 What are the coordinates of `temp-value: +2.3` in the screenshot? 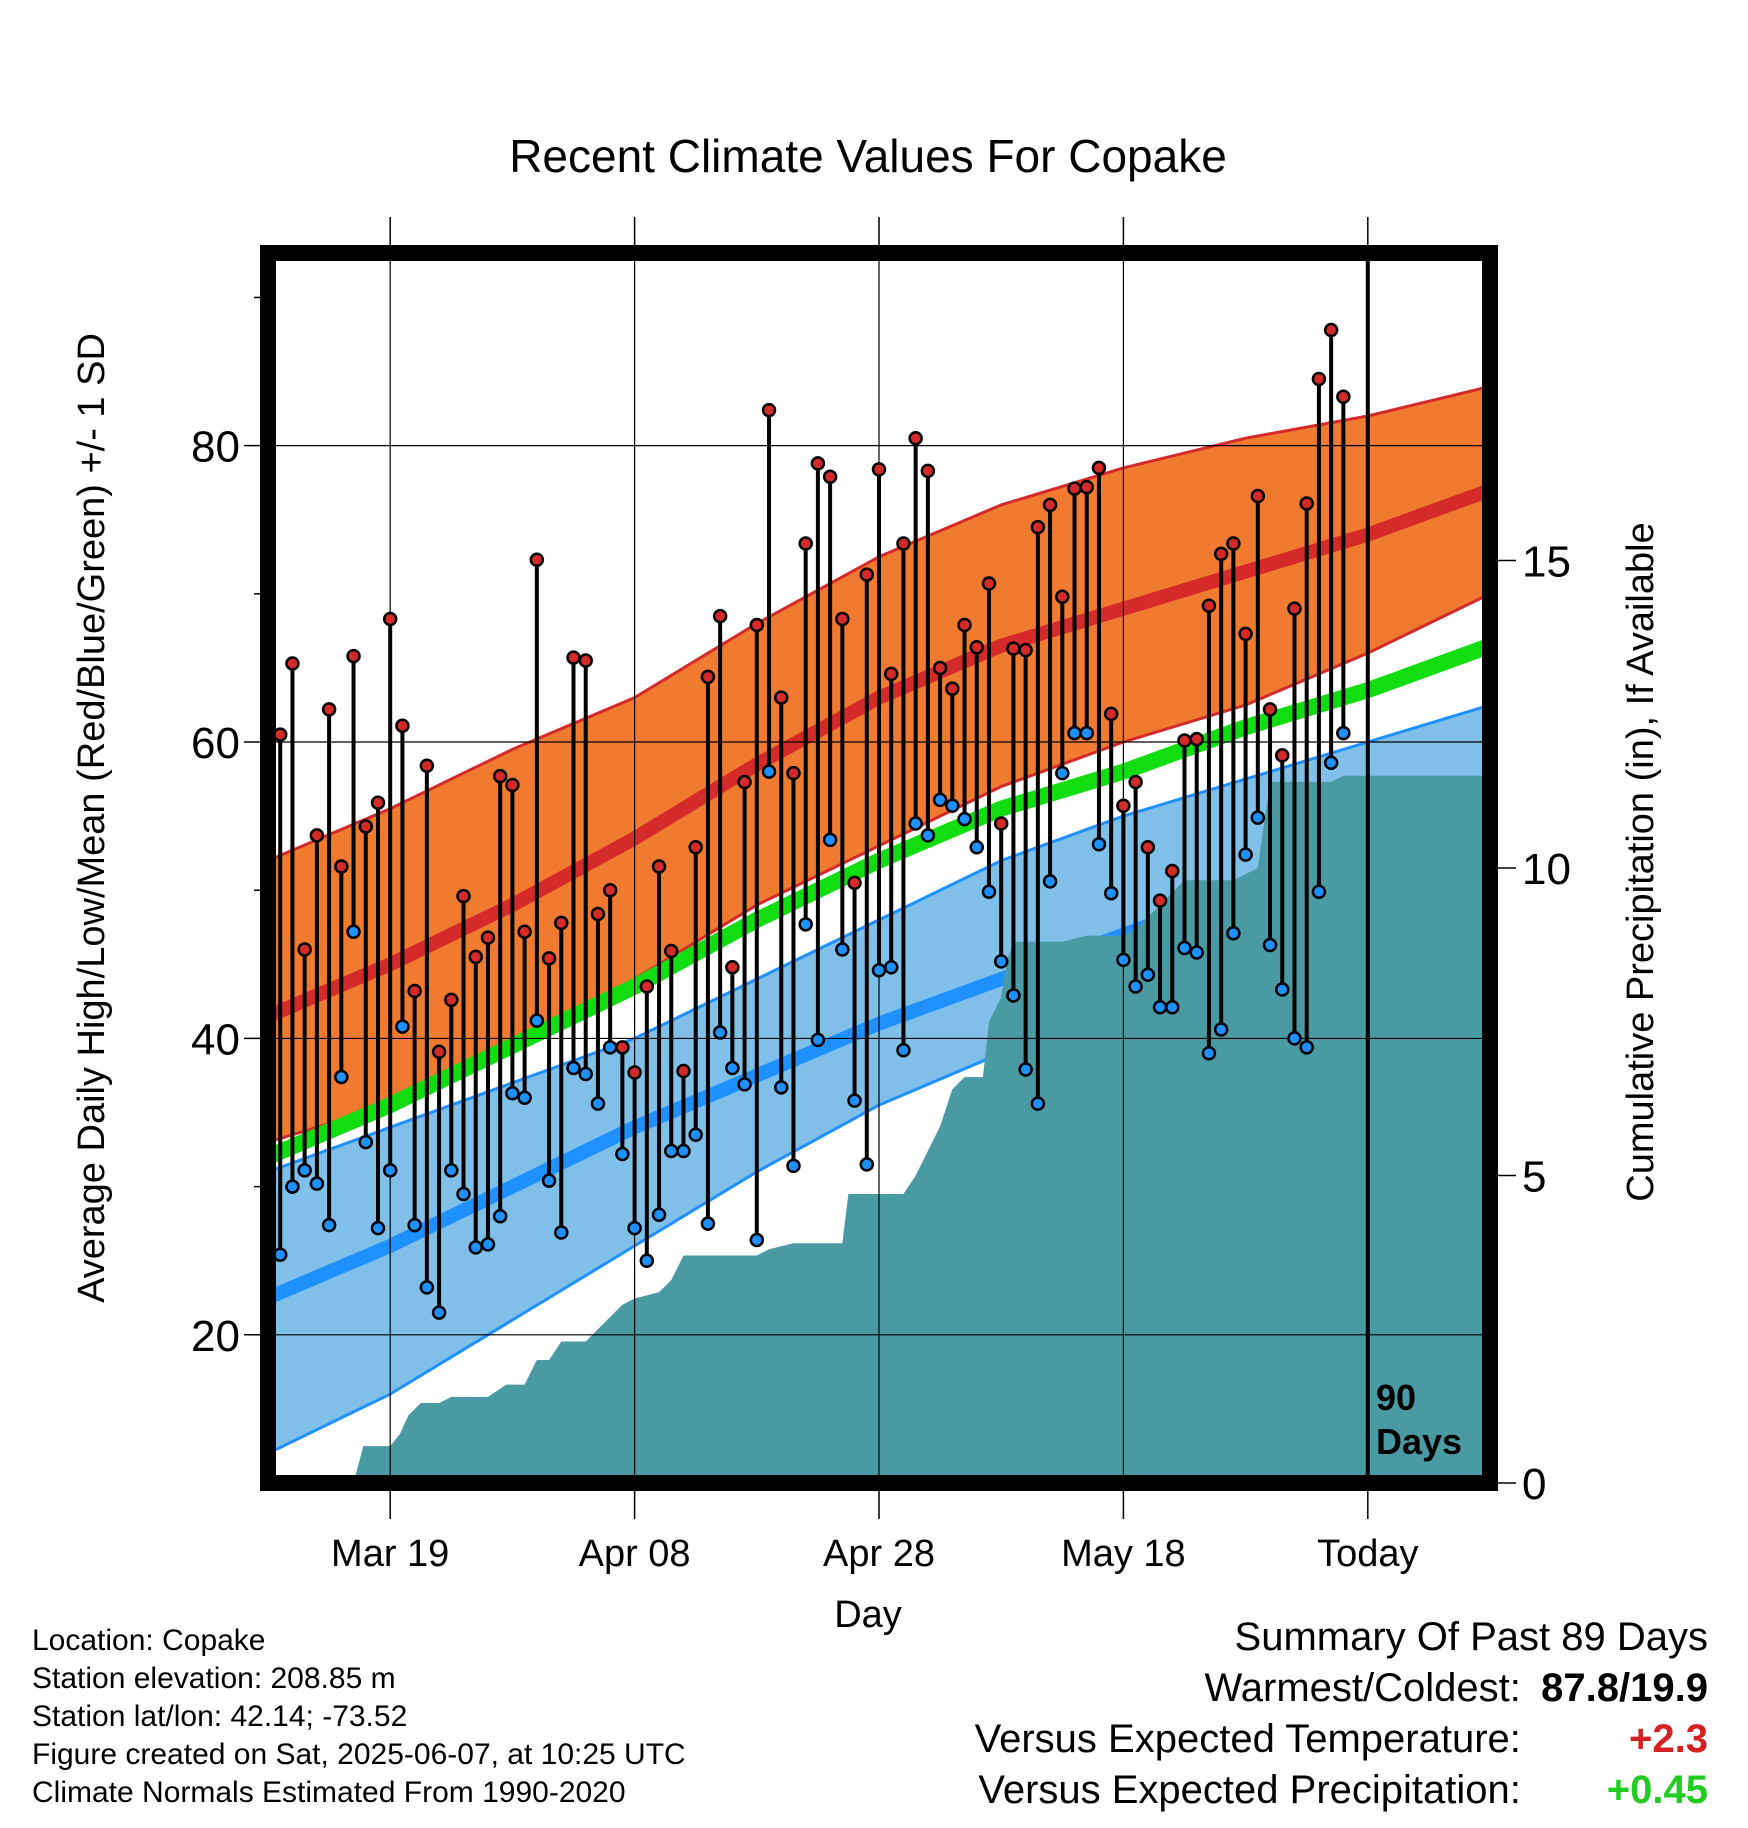 It's located at (1668, 1739).